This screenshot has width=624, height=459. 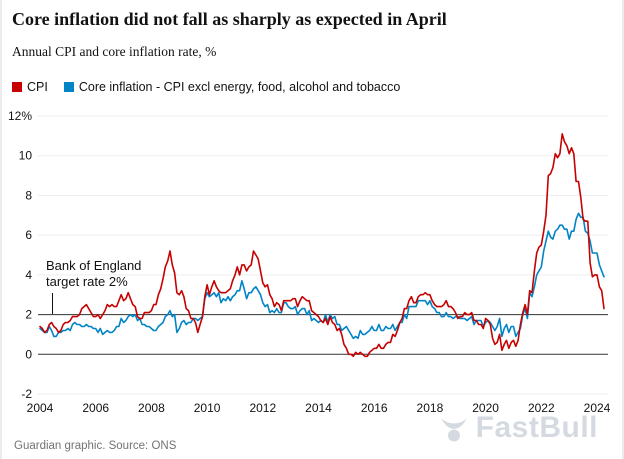 What do you see at coordinates (262, 408) in the screenshot?
I see `x-tick-label-2012: 2012` at bounding box center [262, 408].